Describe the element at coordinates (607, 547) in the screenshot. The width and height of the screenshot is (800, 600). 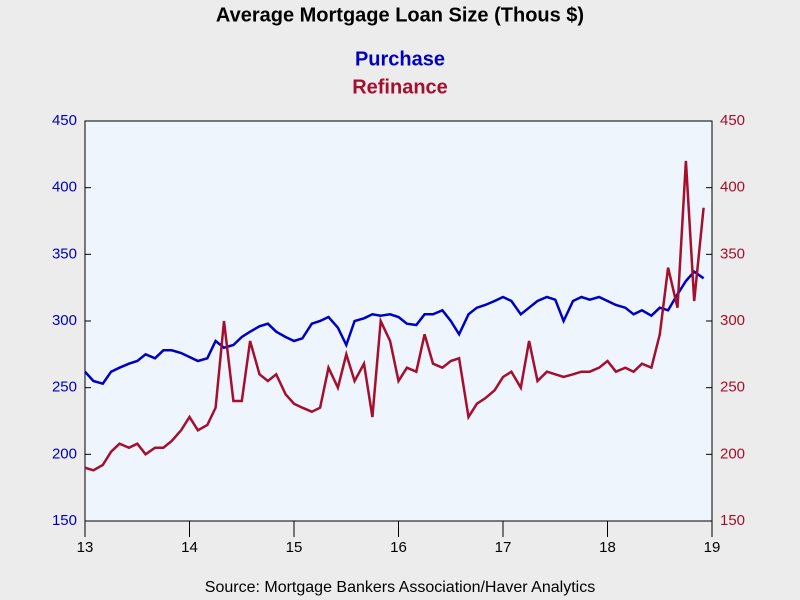
I see `x-tick-label: 18` at that location.